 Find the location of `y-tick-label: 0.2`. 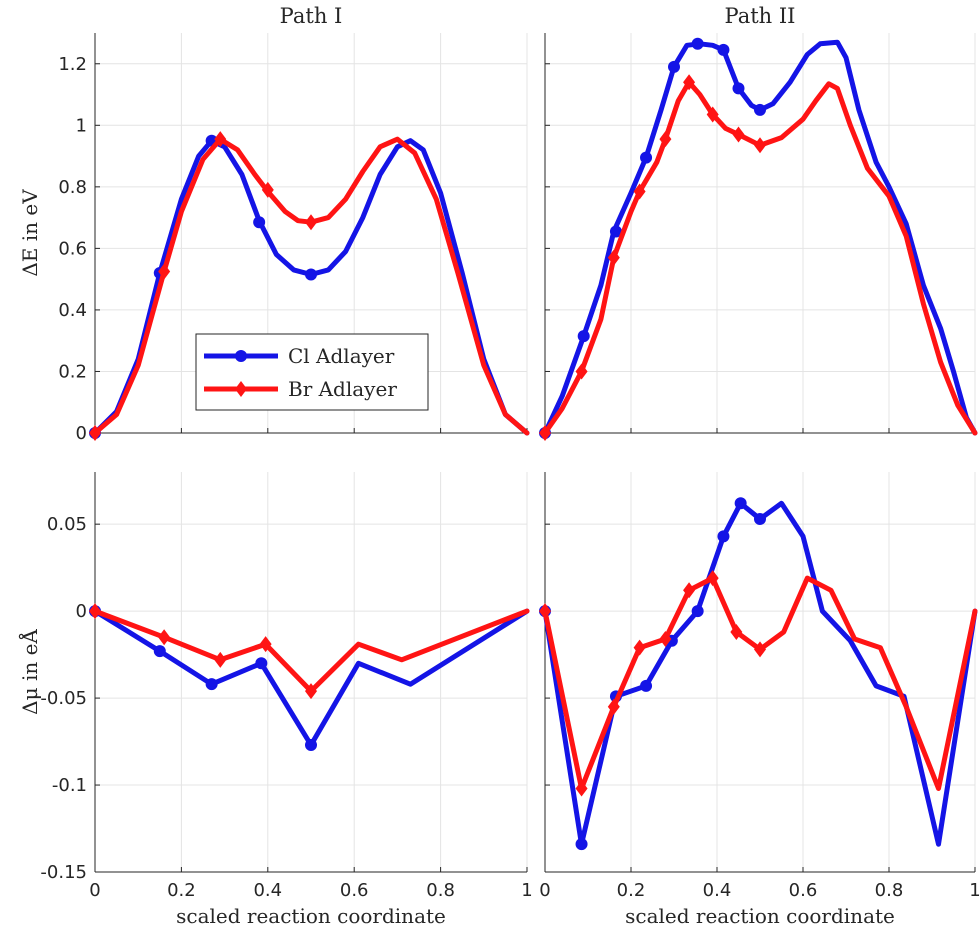

y-tick-label: 0.2 is located at coordinates (72, 371).